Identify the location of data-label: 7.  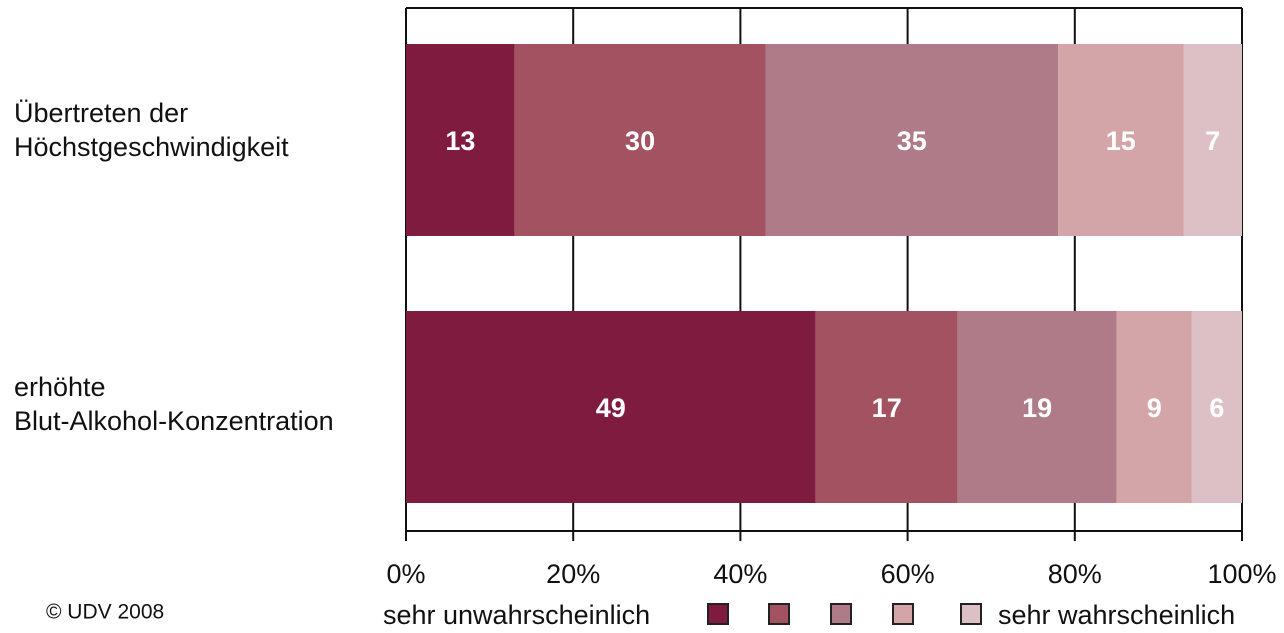
(1212, 141).